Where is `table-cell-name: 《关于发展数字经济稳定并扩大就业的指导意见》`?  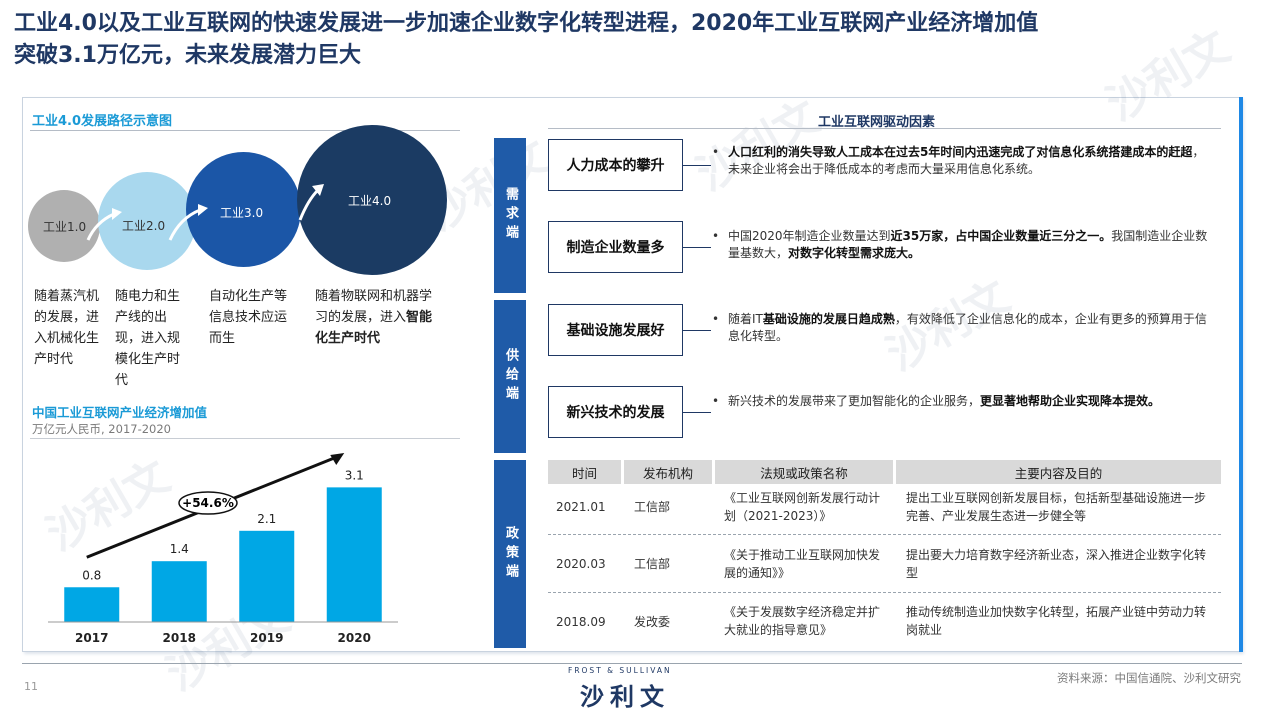
table-cell-name: 《关于发展数字经济稳定并扩大就业的指导意见》 is located at coordinates (802, 621).